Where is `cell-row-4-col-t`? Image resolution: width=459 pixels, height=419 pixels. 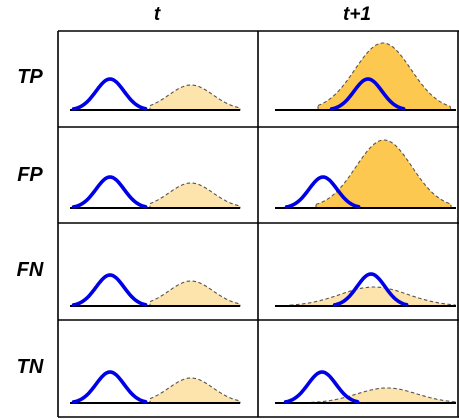
cell-row-4-col-t is located at coordinates (155, 387).